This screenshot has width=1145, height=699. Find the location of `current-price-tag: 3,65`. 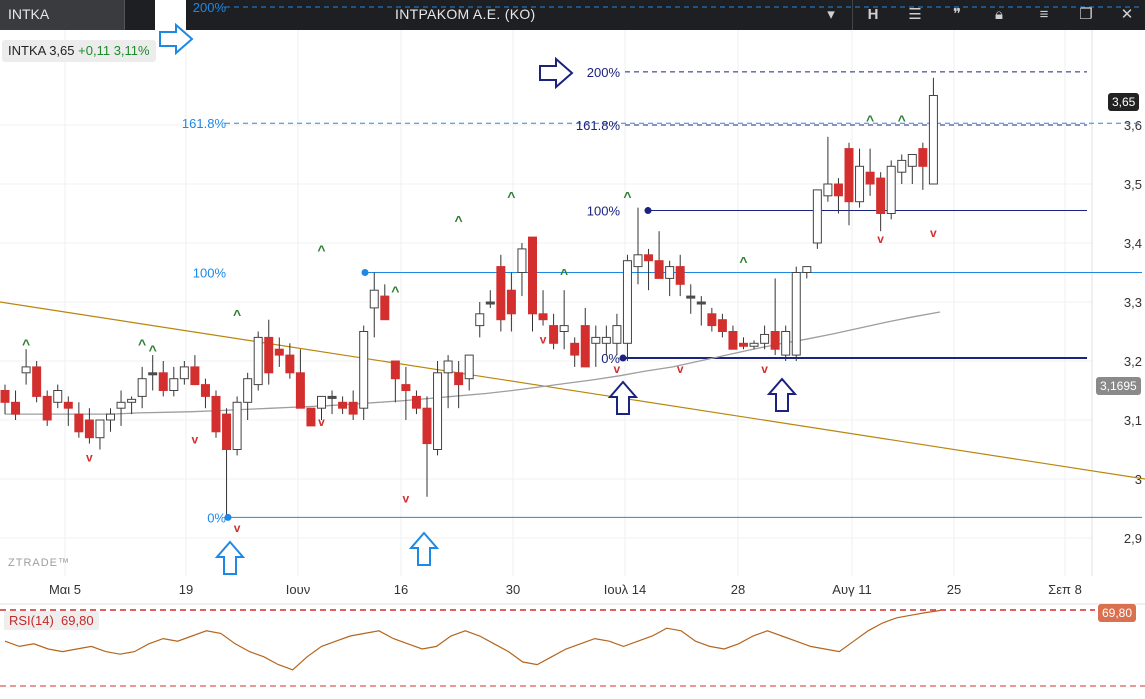

current-price-tag: 3,65 is located at coordinates (1124, 102).